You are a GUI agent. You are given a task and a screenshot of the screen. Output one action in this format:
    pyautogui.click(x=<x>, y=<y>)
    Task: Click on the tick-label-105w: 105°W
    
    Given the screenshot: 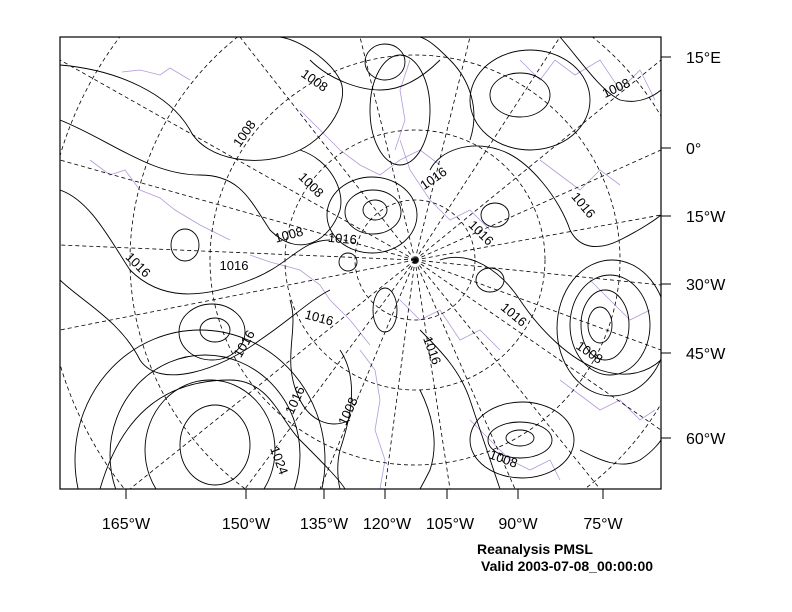 What is the action you would take?
    pyautogui.click(x=450, y=524)
    